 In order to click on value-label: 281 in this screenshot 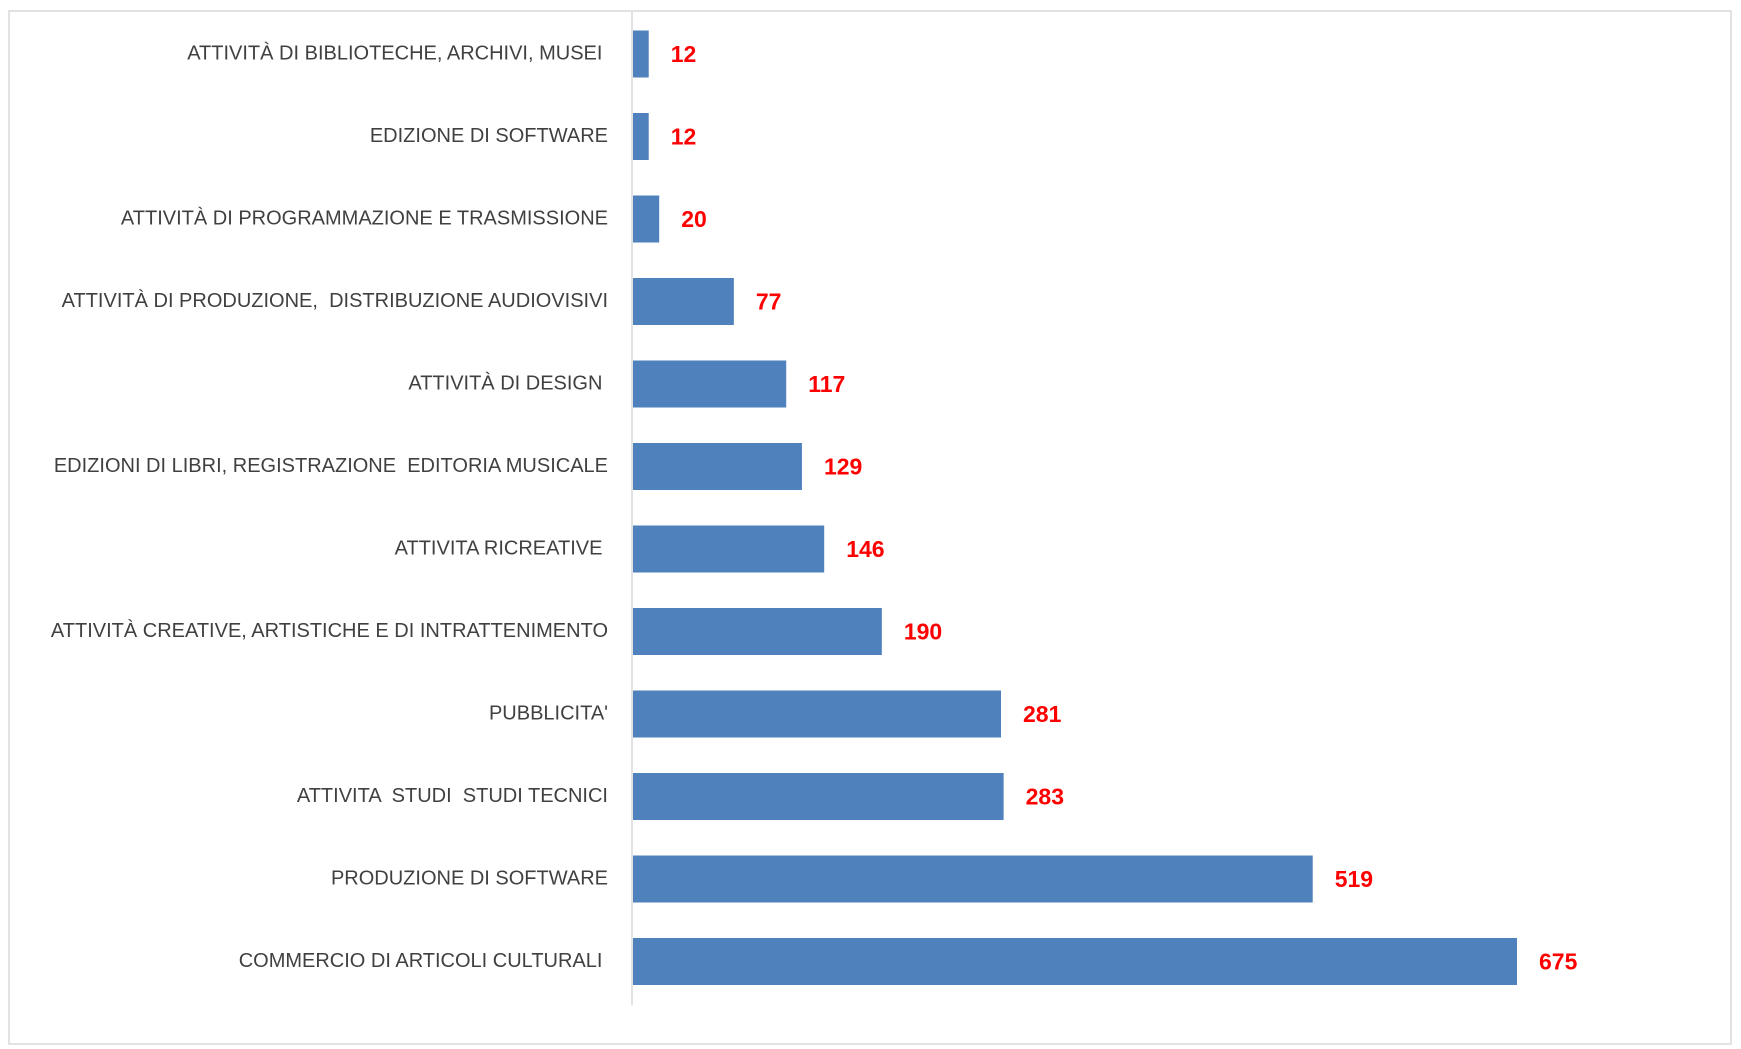, I will do `click(1042, 714)`.